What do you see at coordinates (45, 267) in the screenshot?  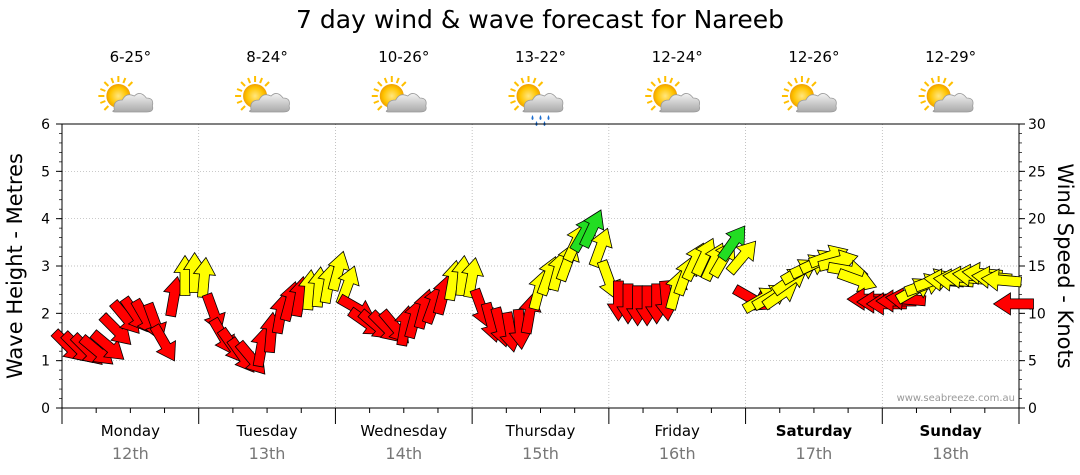 I see `y-left-tick-label: 3` at bounding box center [45, 267].